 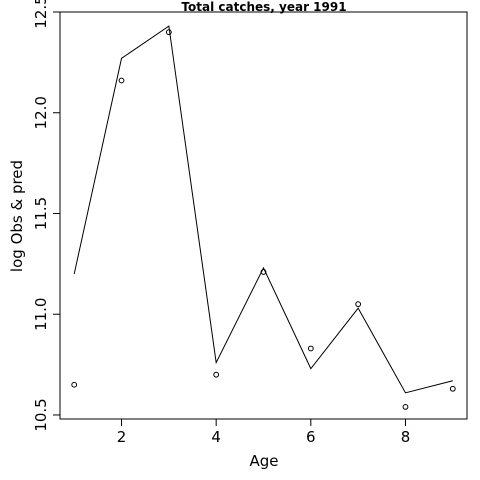 What do you see at coordinates (216, 437) in the screenshot?
I see `x-tick-label: 4` at bounding box center [216, 437].